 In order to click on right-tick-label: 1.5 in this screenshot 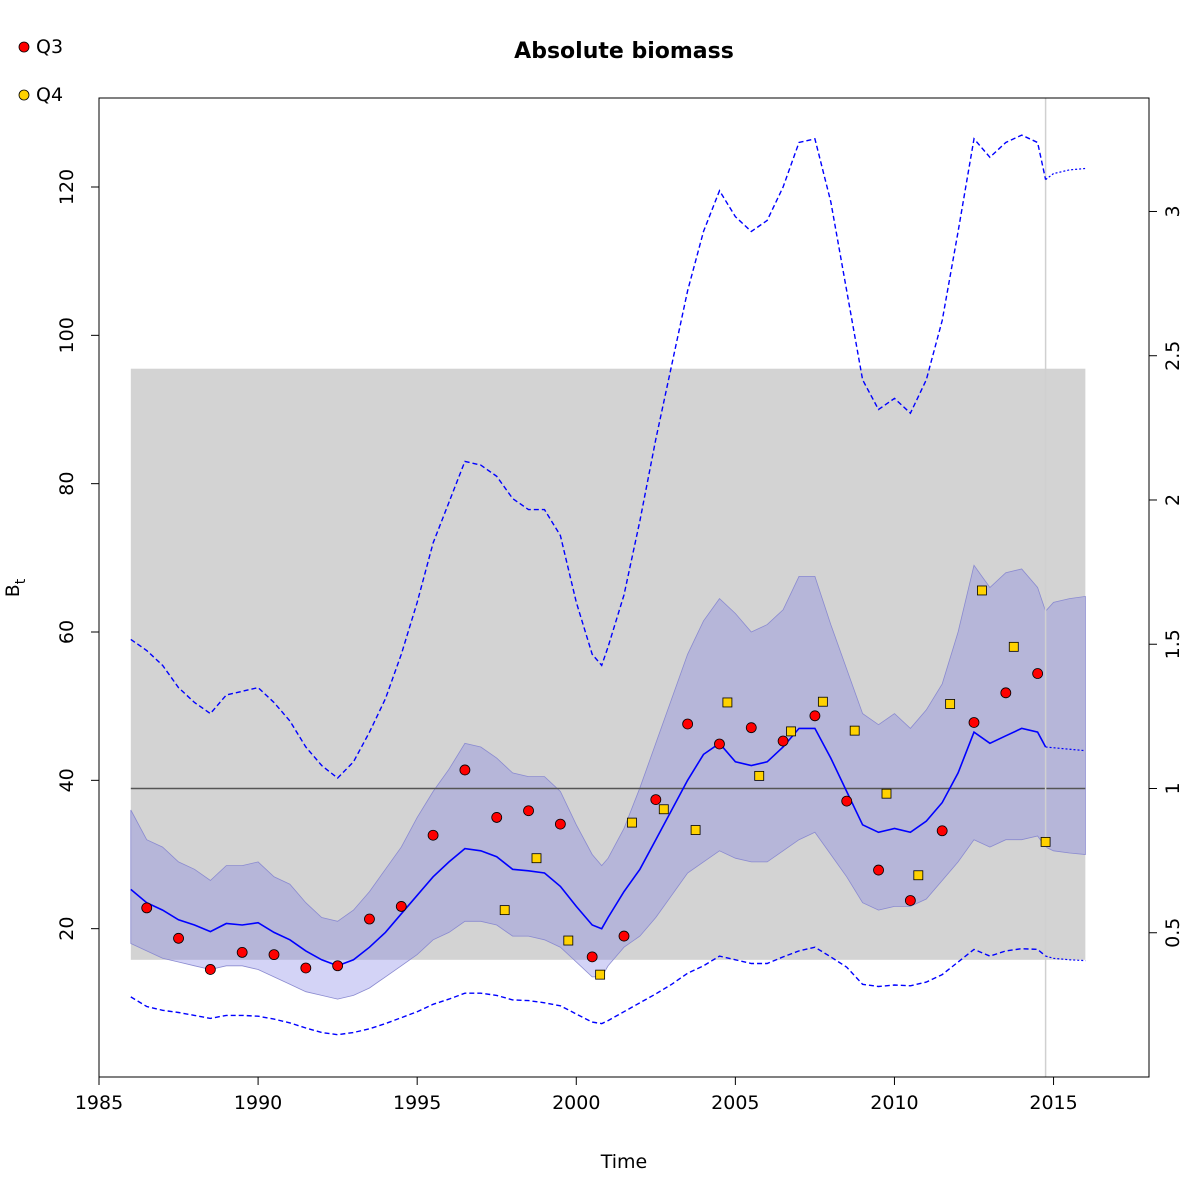, I will do `click(1173, 644)`.